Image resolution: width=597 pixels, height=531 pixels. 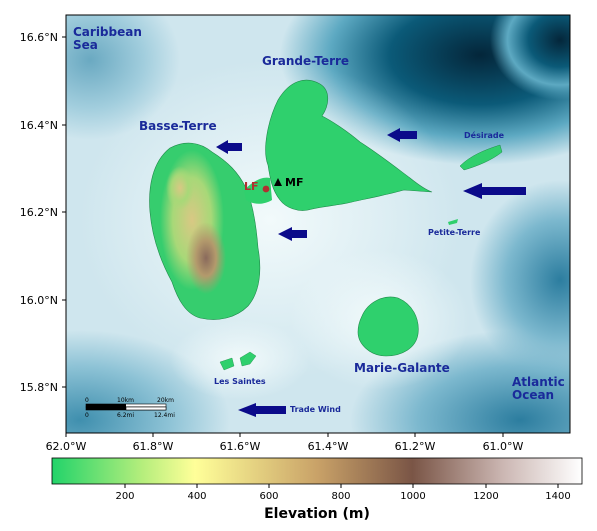 I want to click on les-saintes-islands, so click(x=238, y=361).